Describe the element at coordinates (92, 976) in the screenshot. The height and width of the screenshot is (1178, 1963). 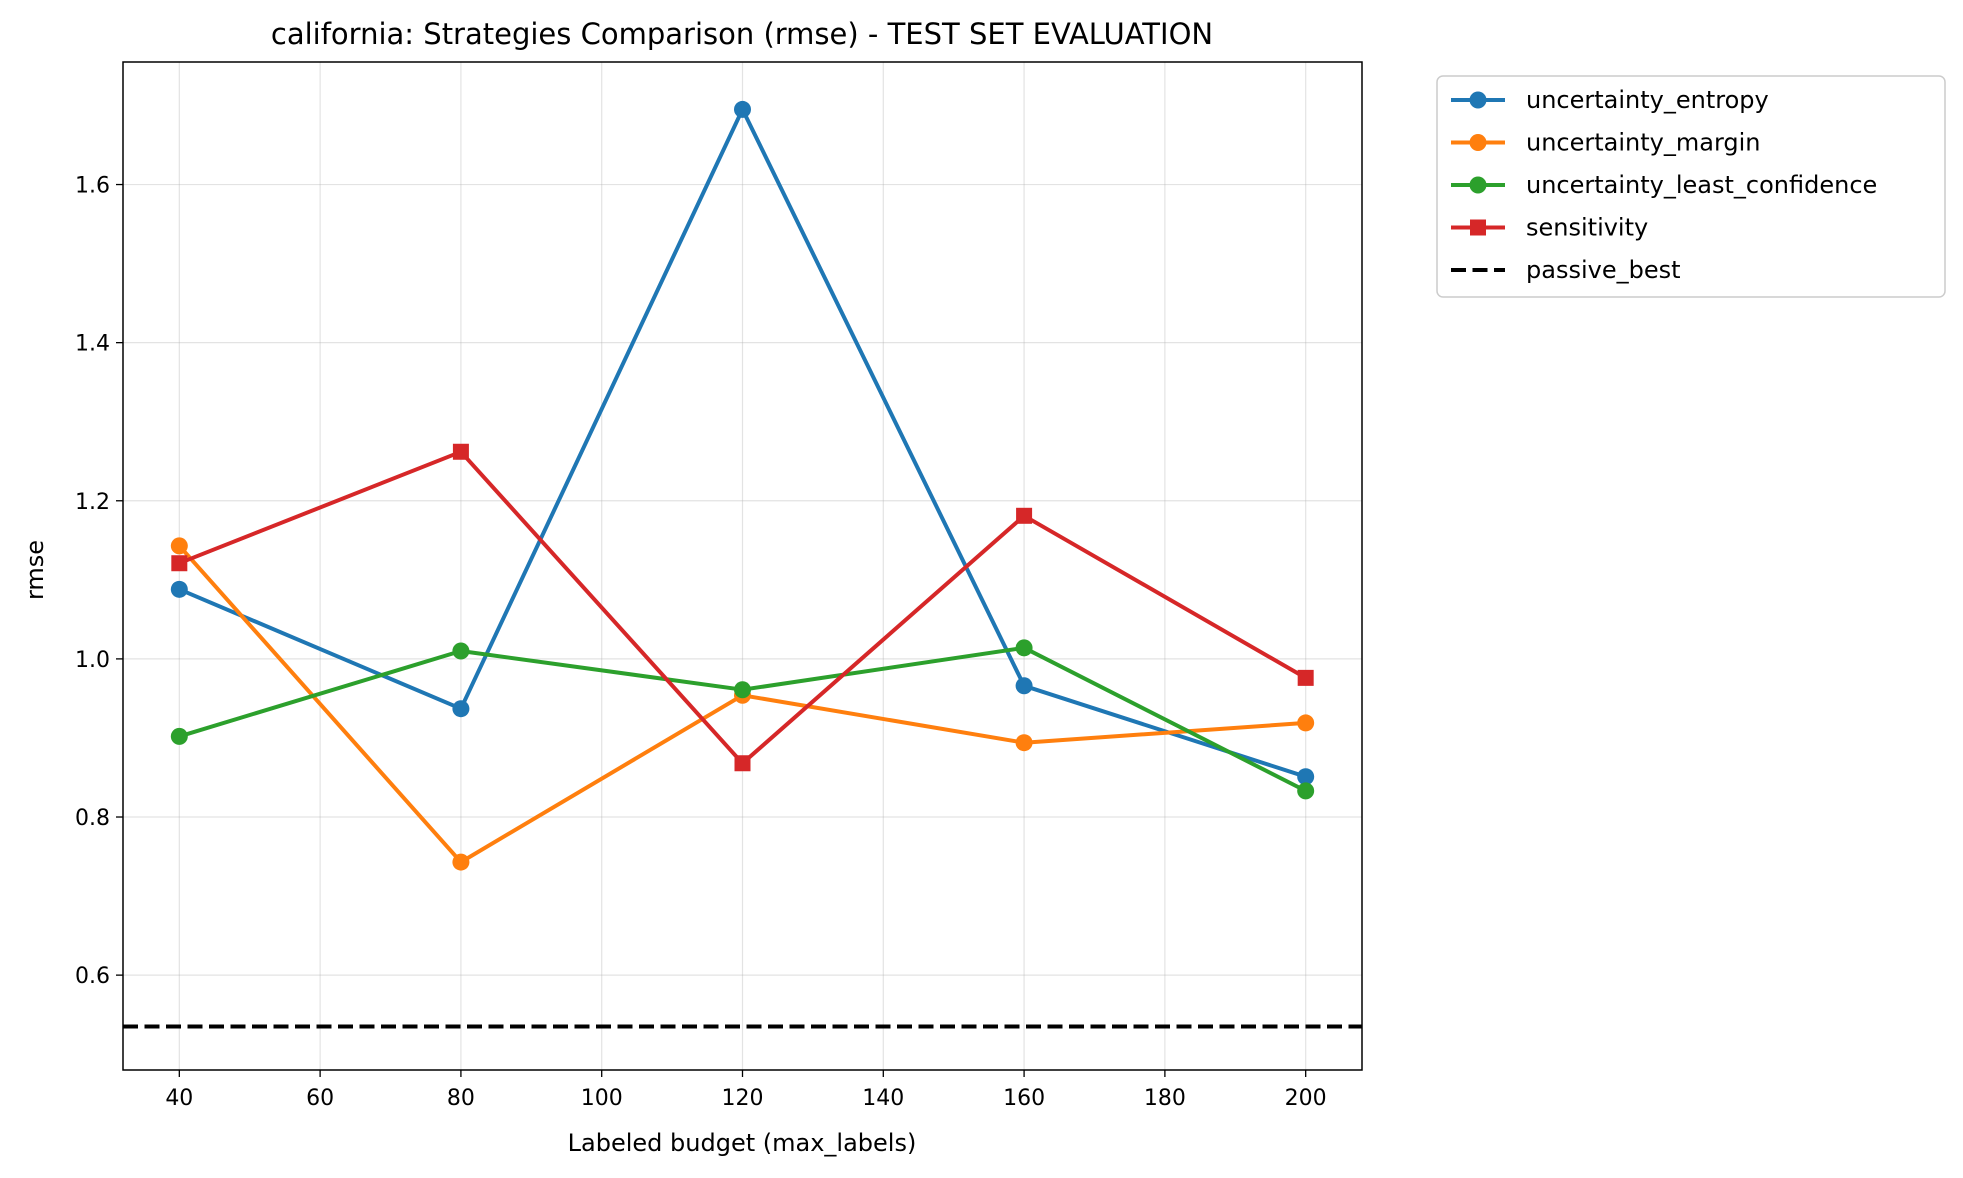
I see `y-tick-label: 0.6` at that location.